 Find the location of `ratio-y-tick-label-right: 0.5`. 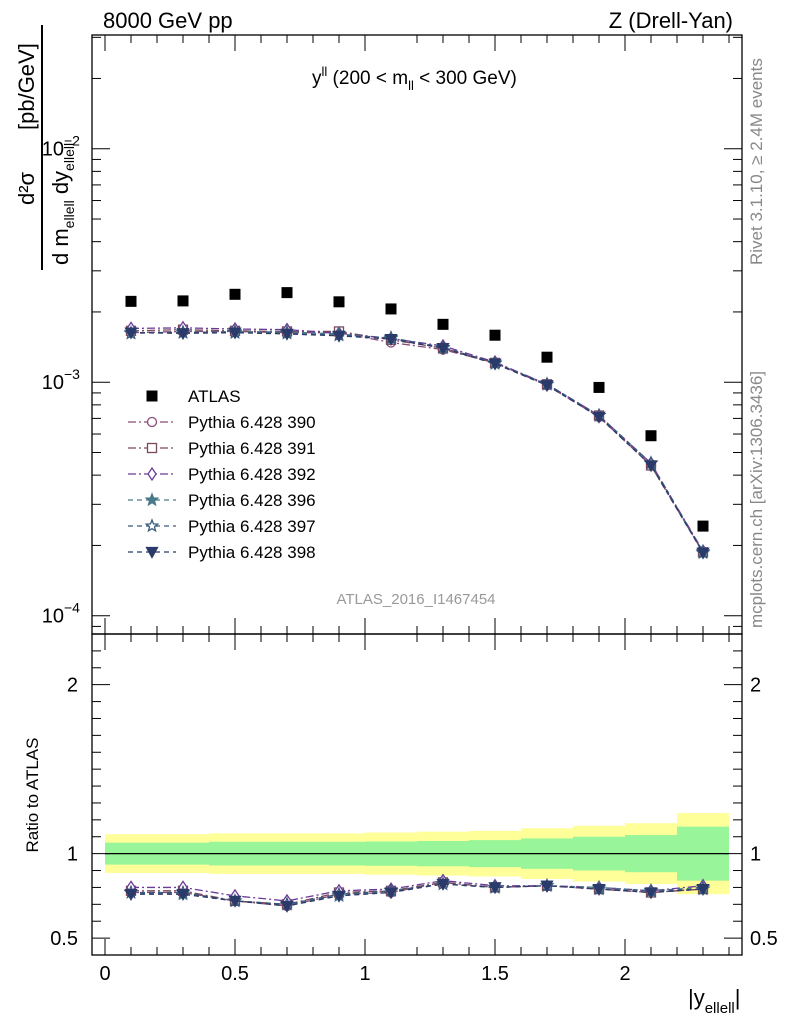

ratio-y-tick-label-right: 0.5 is located at coordinates (764, 939).